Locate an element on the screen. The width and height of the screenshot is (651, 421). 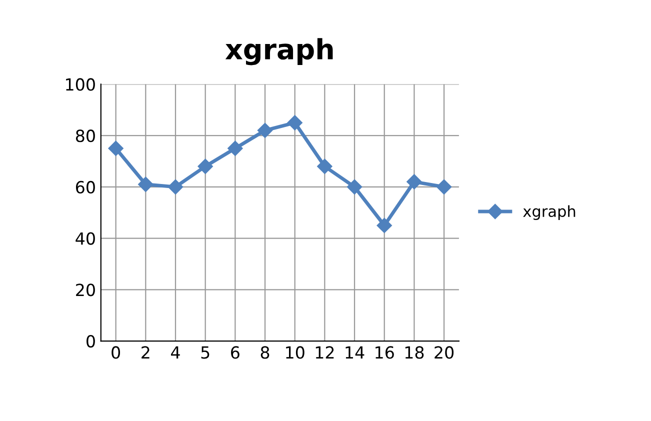
x-tick-label: 12 is located at coordinates (325, 352).